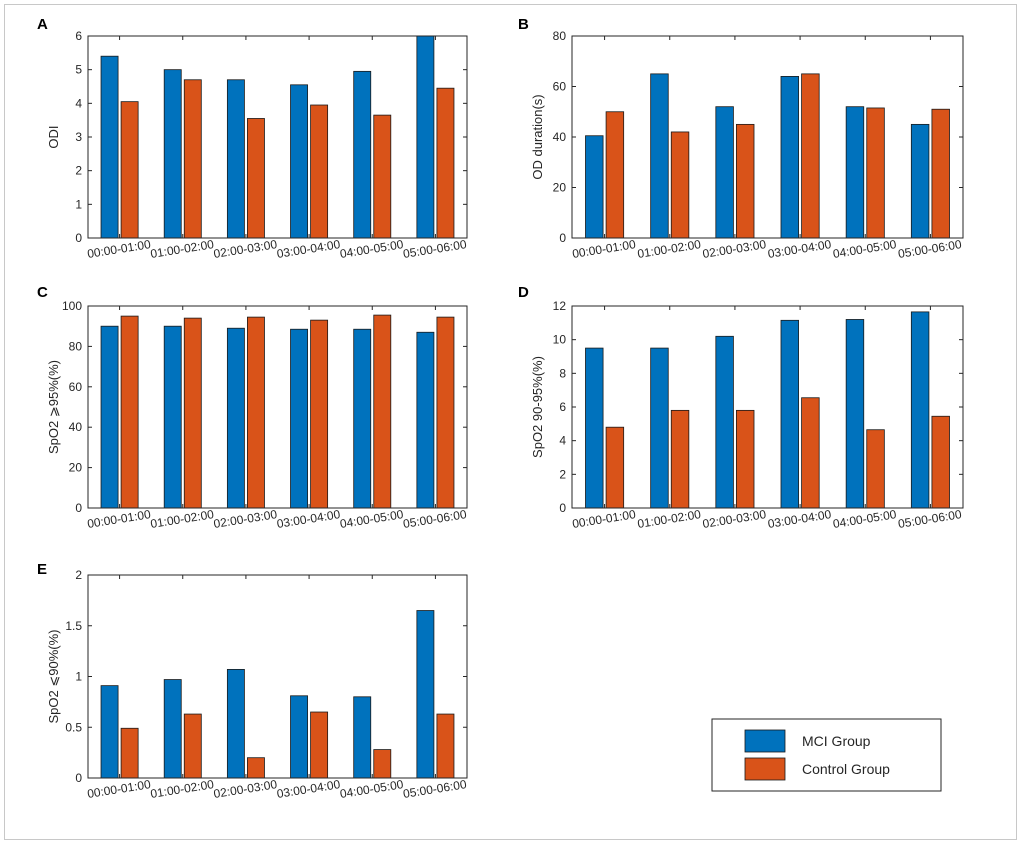  Describe the element at coordinates (42, 569) in the screenshot. I see `panel-letter-e: E` at that location.